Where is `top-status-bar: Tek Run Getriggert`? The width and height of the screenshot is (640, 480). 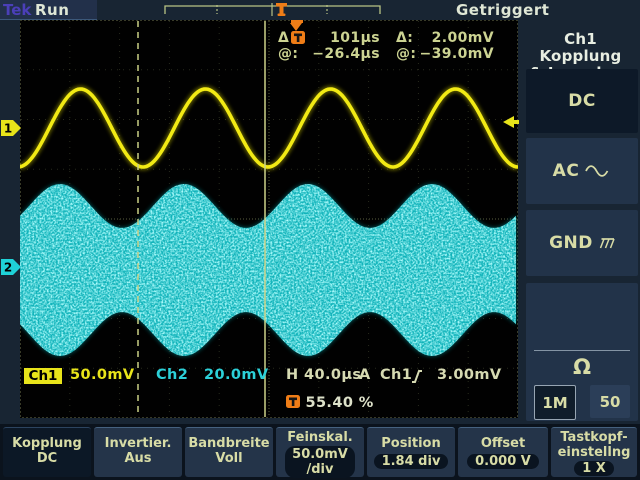
top-status-bar: Tek Run Getriggert is located at coordinates (320, 10).